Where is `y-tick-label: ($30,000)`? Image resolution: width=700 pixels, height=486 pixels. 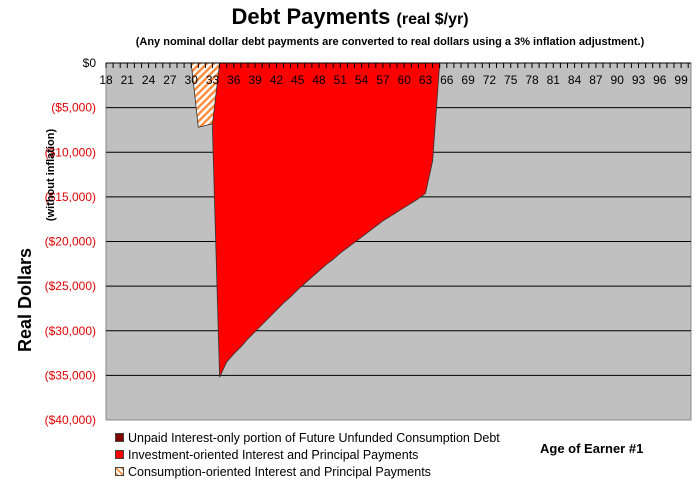
y-tick-label: ($30,000) is located at coordinates (70, 331).